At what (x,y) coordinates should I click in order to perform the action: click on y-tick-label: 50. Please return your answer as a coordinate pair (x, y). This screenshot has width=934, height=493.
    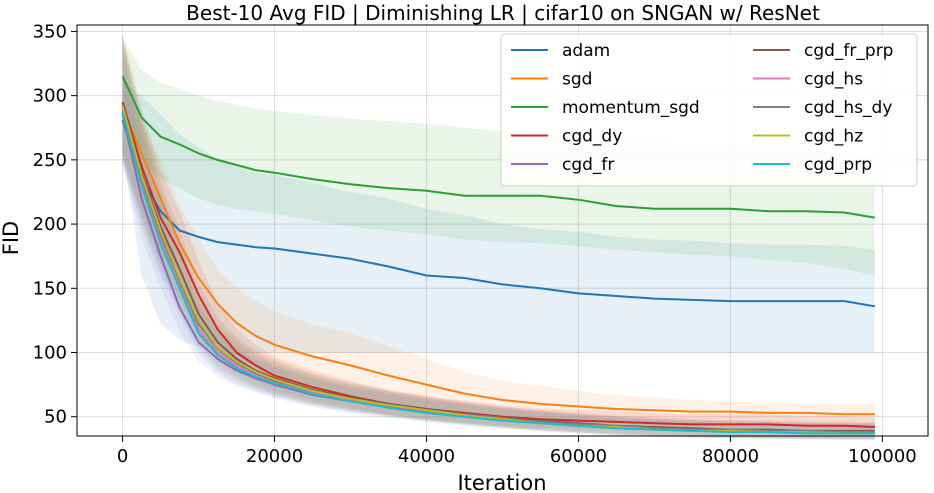
    Looking at the image, I should click on (55, 417).